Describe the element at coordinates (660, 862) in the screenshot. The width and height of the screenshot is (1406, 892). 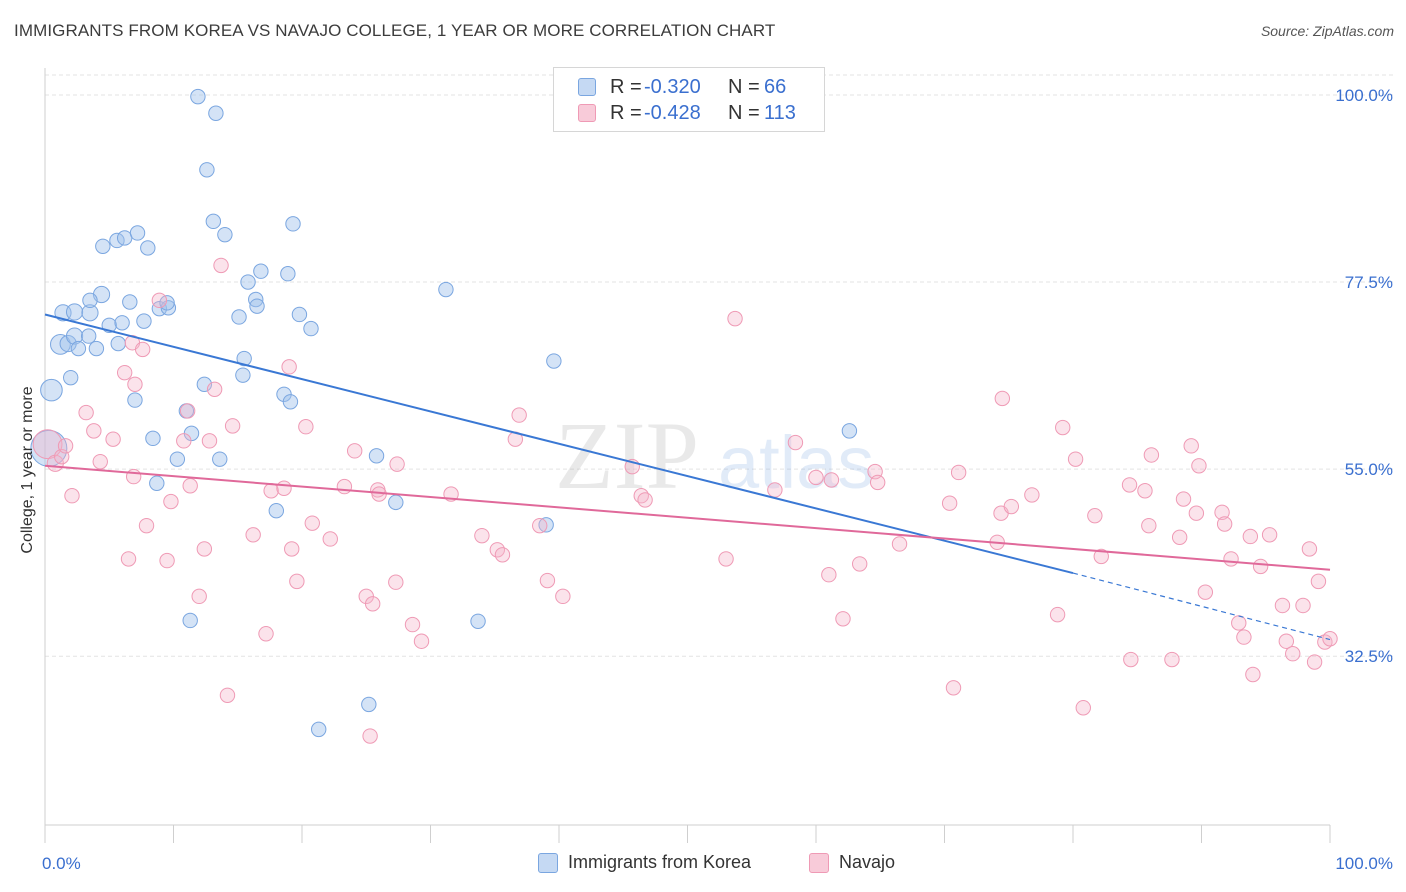
I see `legend-label-korea: Immigrants from Korea` at that location.